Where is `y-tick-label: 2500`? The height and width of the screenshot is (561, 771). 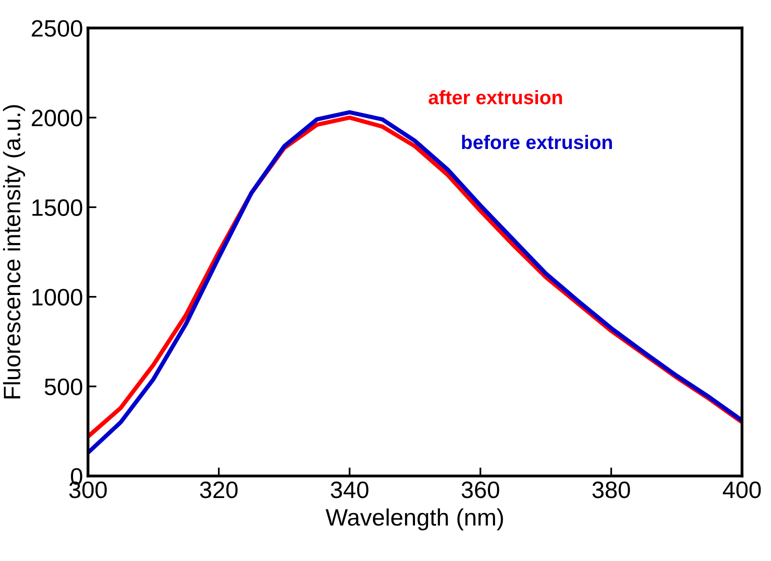
y-tick-label: 2500 is located at coordinates (57, 28).